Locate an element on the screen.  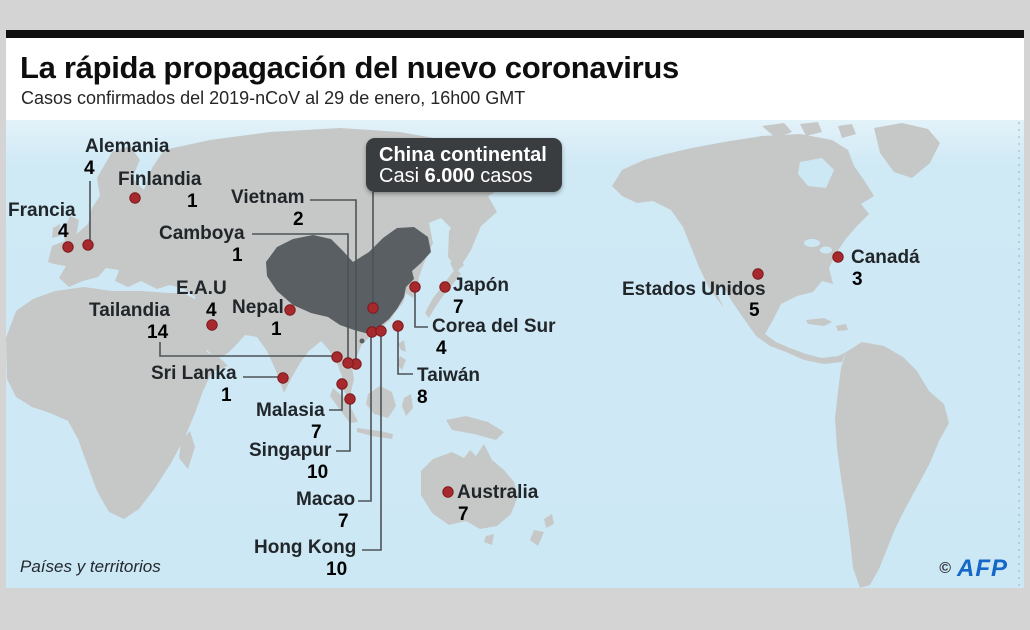
top-rule is located at coordinates (515, 34).